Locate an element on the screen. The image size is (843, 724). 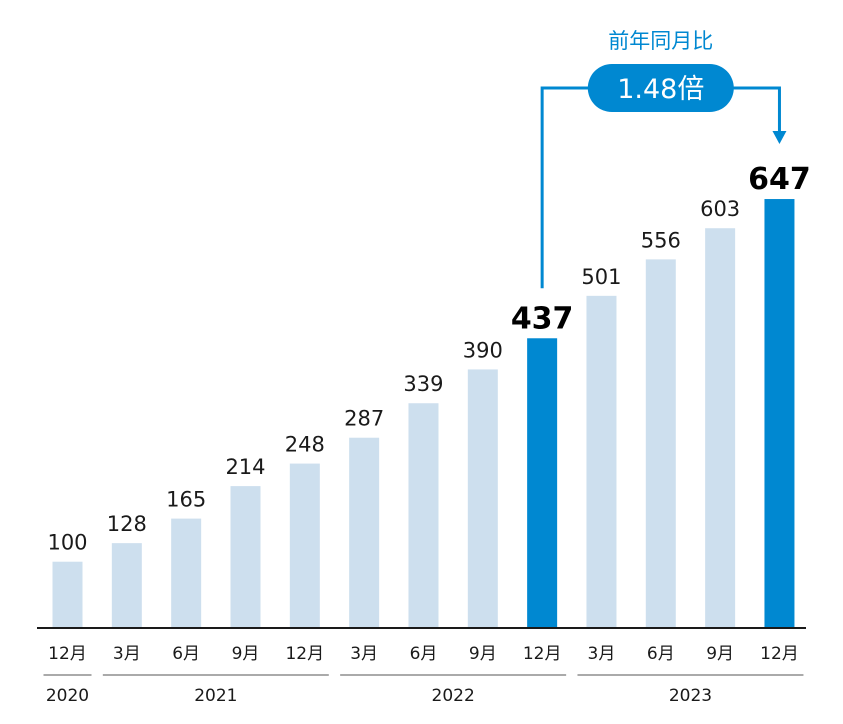
data-label: 390 is located at coordinates (483, 350).